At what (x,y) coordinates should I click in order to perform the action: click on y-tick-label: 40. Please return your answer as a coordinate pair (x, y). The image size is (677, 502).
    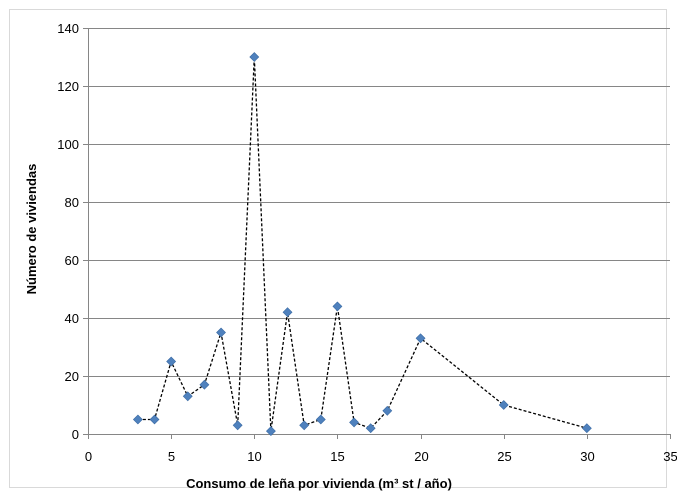
    Looking at the image, I should click on (72, 318).